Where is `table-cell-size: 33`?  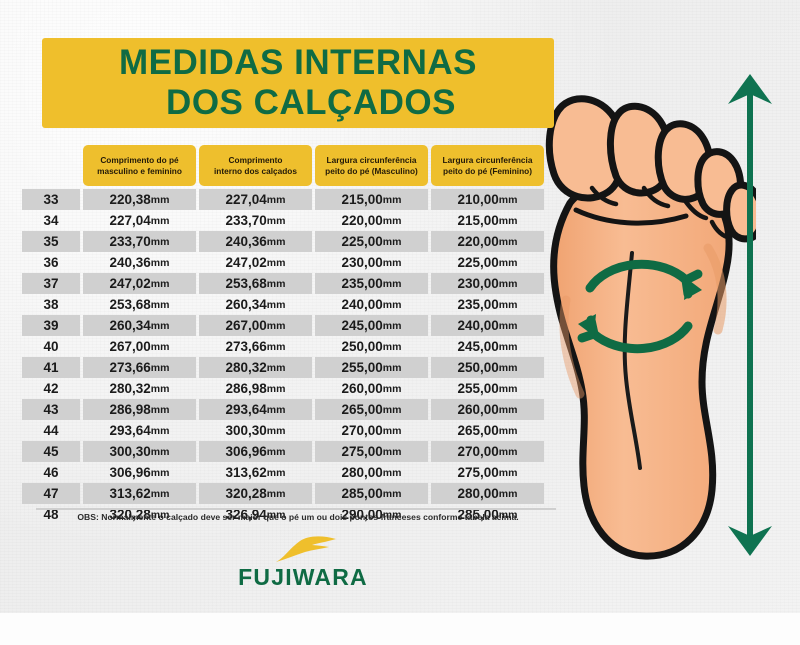
table-cell-size: 33 is located at coordinates (51, 199).